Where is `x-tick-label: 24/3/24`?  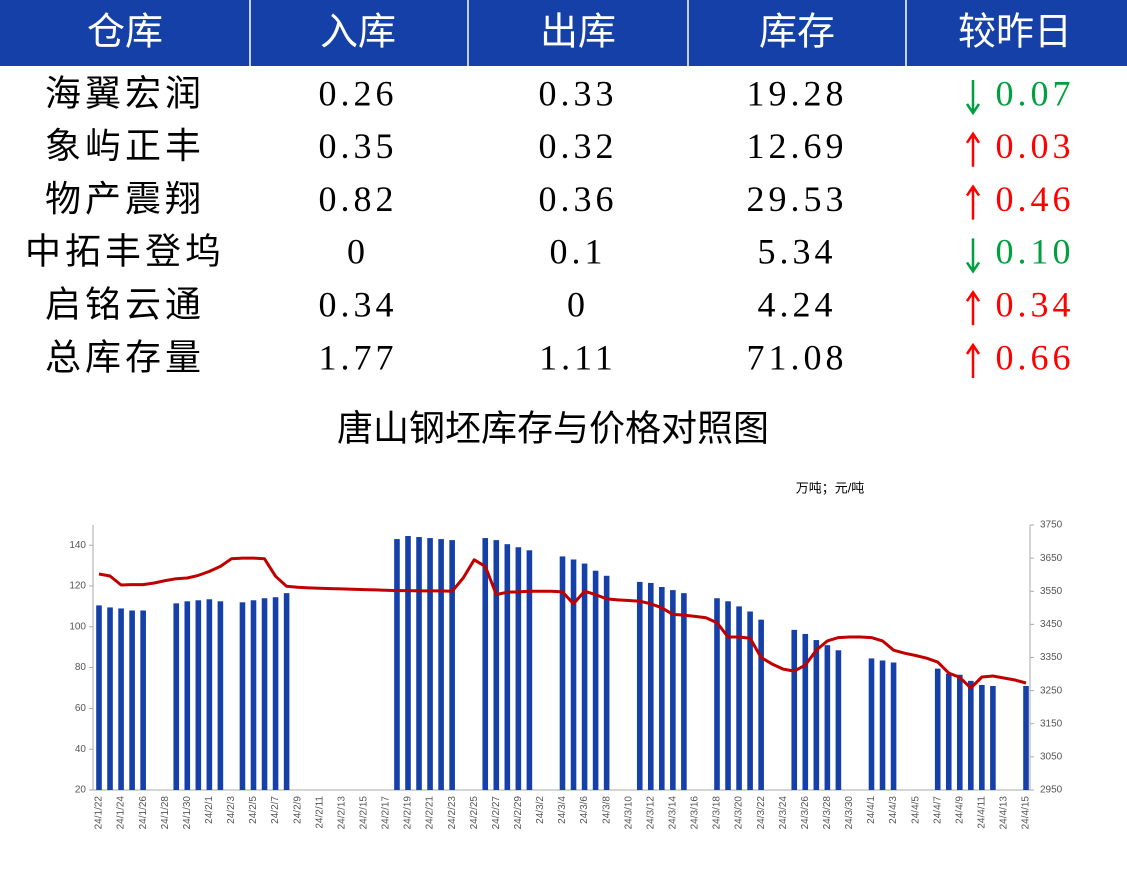
x-tick-label: 24/3/24 is located at coordinates (783, 813).